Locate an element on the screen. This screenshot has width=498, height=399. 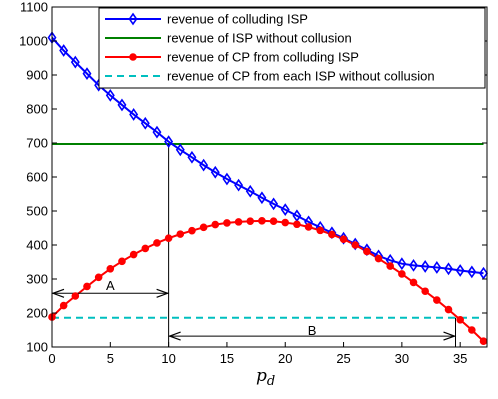
y-tick-label: 1000 is located at coordinates (33, 41).